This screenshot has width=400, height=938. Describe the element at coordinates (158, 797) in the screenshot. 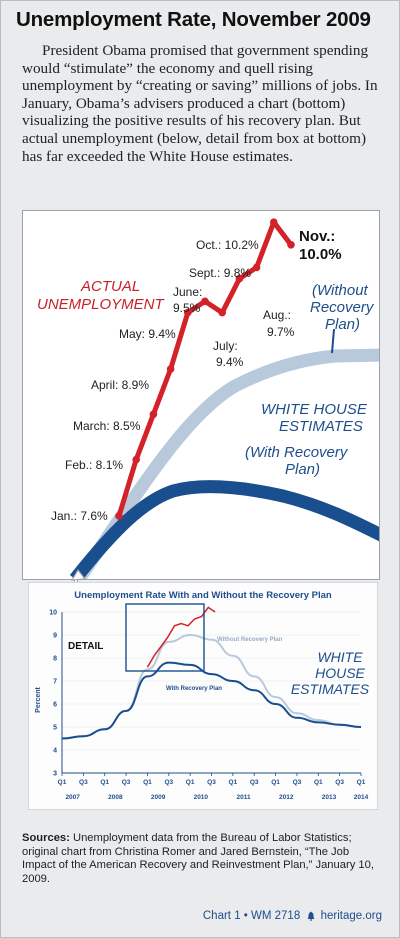

I see `year-label: 2009` at that location.